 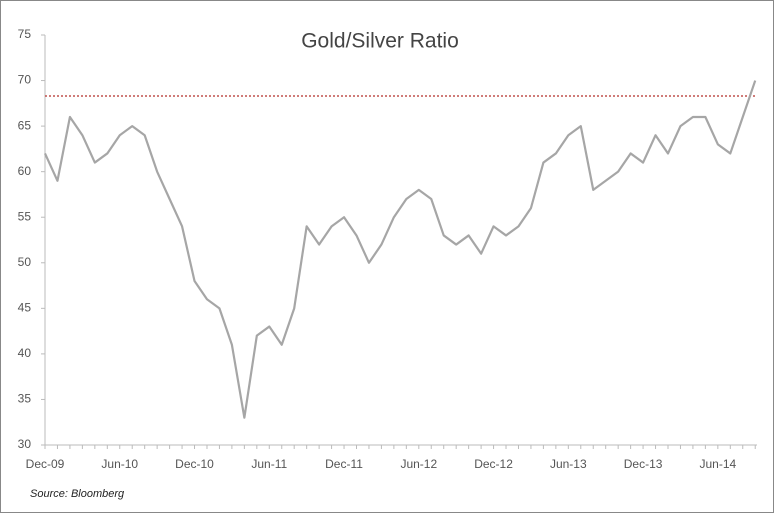 I want to click on x-tick-label: Jun-11, so click(x=269, y=464).